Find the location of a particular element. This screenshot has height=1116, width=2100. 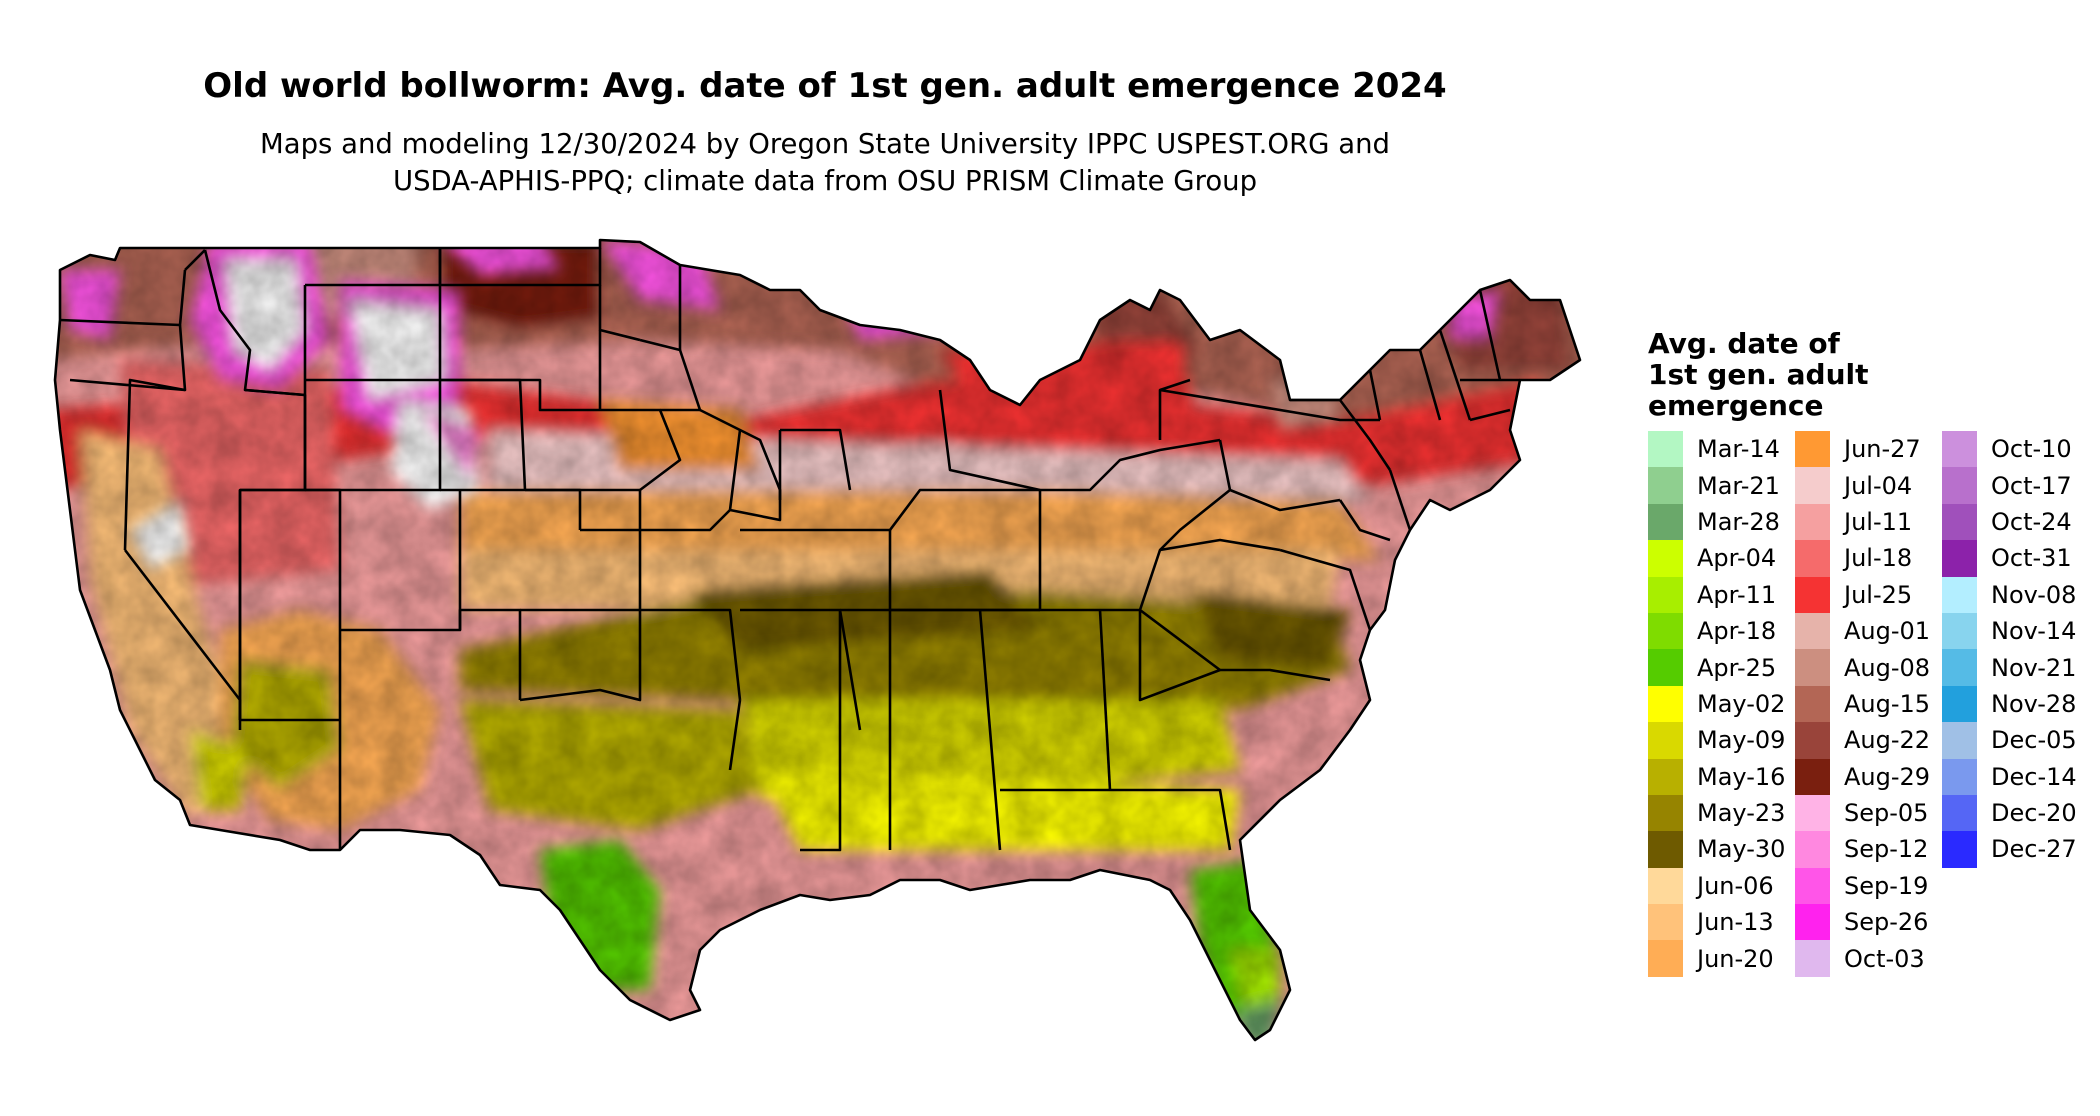

legend-item: Nov-08 is located at coordinates (2009, 594).